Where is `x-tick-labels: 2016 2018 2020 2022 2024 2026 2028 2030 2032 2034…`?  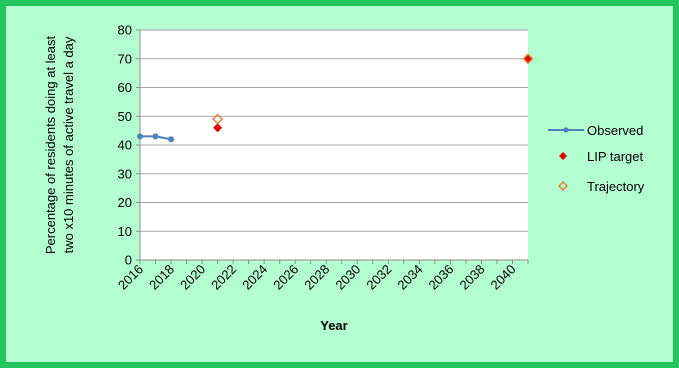 x-tick-labels: 2016 2018 2020 2022 2024 2026 2028 2030 2032 2034… is located at coordinates (317, 277).